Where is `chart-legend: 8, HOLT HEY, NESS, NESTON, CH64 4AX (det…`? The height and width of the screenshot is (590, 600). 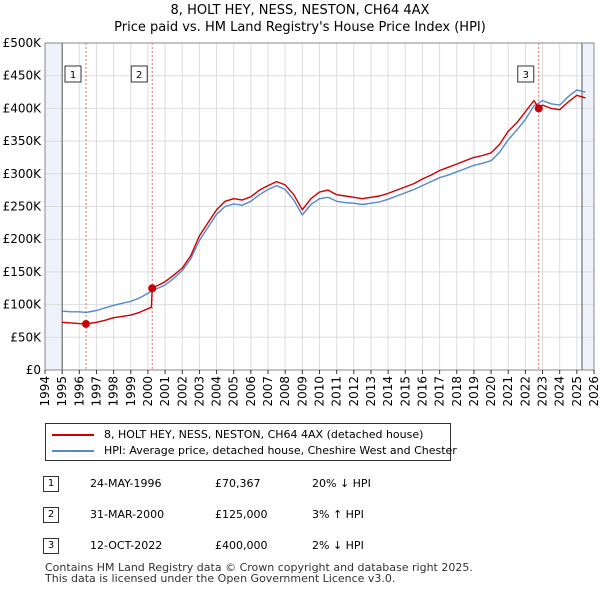
chart-legend: 8, HOLT HEY, NESS, NESTON, CH64 4AX (det… is located at coordinates (251, 442).